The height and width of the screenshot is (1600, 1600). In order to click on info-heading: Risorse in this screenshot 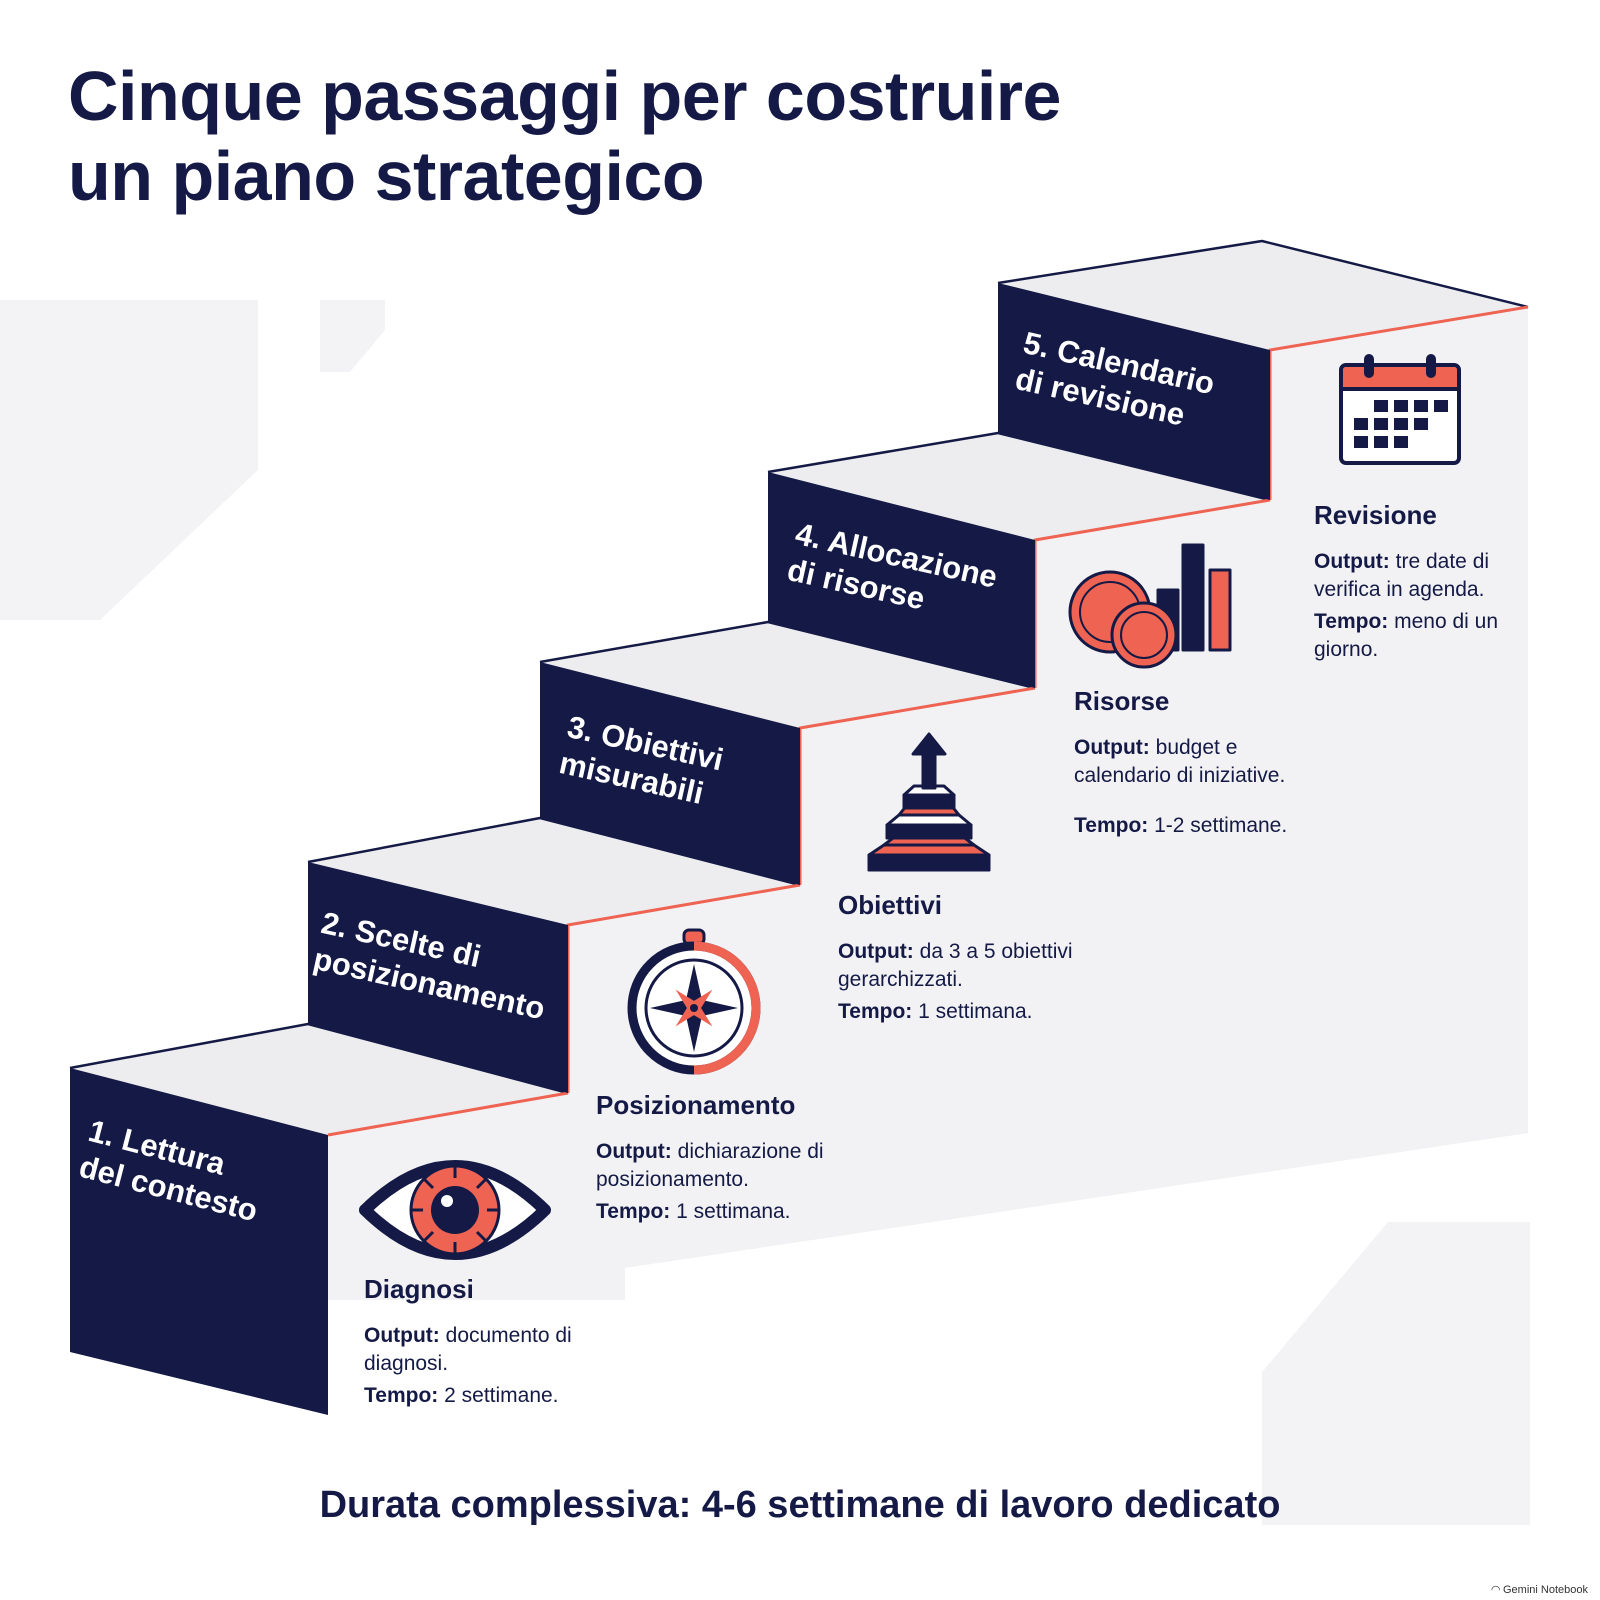, I will do `click(1122, 701)`.